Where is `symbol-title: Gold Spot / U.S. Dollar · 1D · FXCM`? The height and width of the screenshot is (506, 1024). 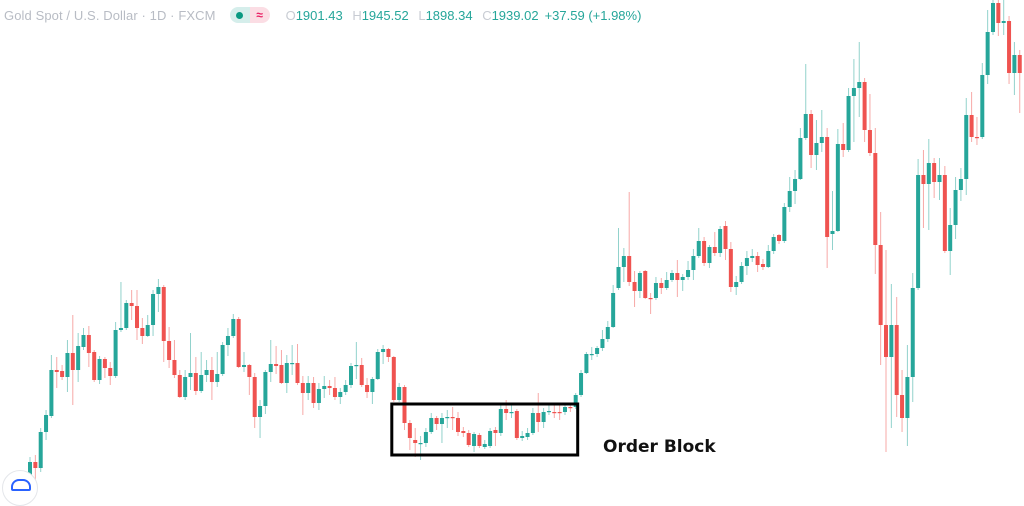
symbol-title: Gold Spot / U.S. Dollar · 1D · FXCM is located at coordinates (110, 15).